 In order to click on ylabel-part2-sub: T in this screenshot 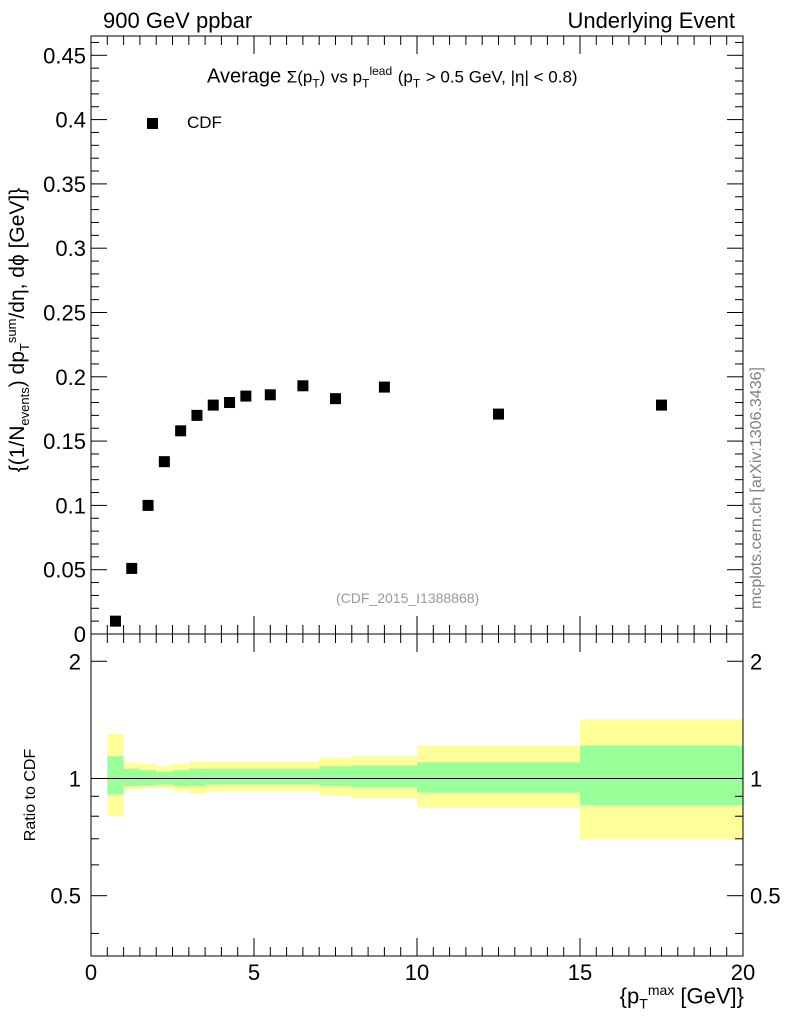, I will do `click(25, 347)`.